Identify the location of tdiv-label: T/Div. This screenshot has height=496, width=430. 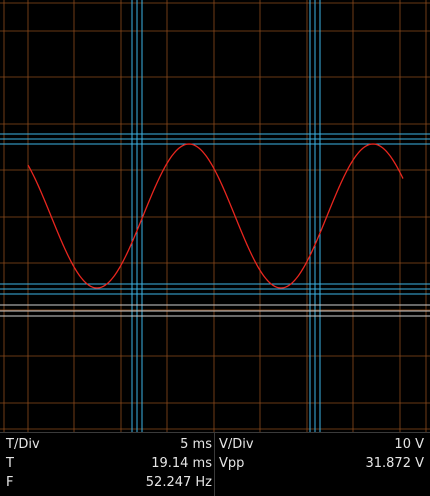
(23, 444).